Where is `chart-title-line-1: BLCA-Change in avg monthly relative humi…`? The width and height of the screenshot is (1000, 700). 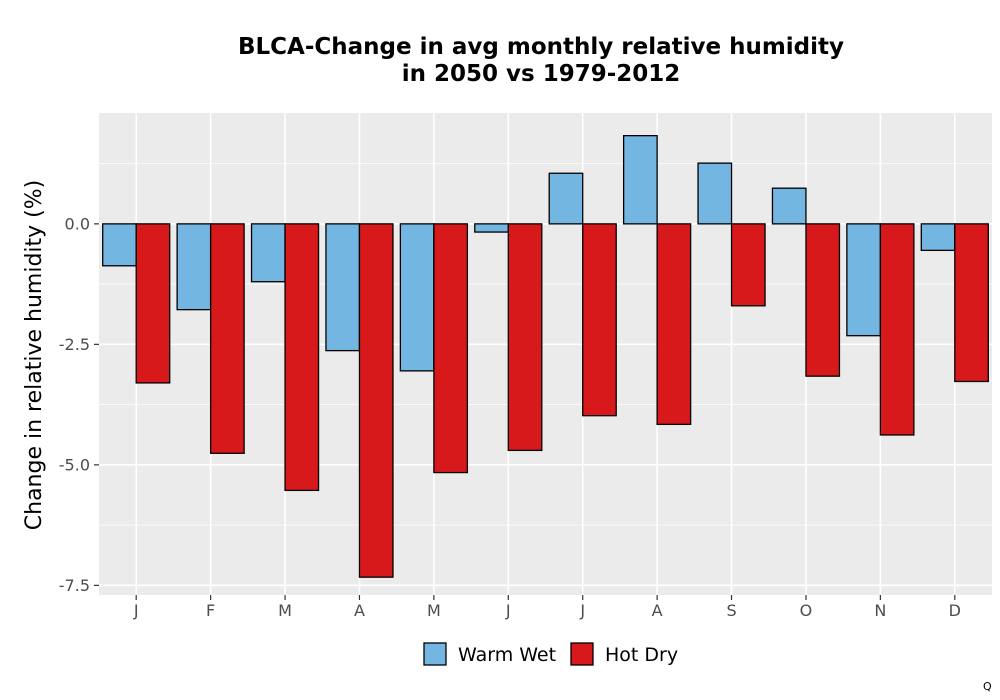 chart-title-line-1: BLCA-Change in avg monthly relative humi… is located at coordinates (541, 47).